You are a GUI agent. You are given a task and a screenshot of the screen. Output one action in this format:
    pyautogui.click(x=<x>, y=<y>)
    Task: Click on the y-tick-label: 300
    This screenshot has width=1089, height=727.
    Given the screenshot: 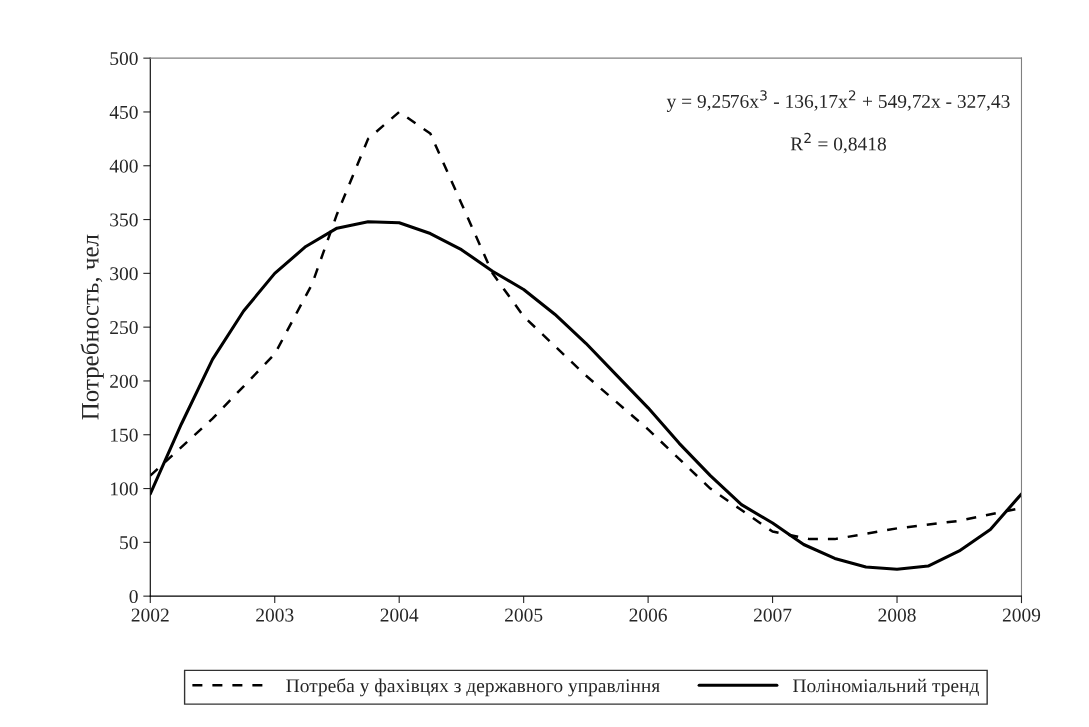 What is the action you would take?
    pyautogui.click(x=124, y=274)
    